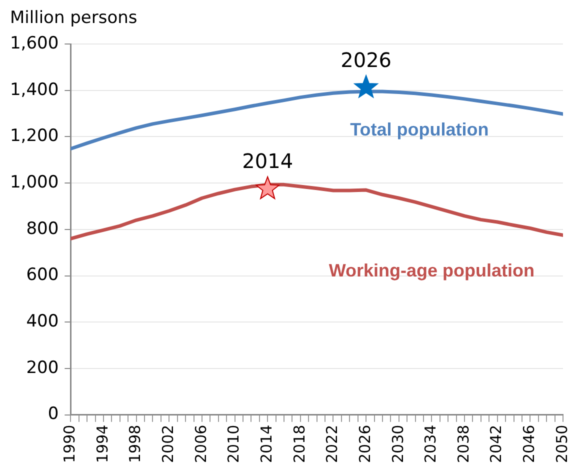  Describe the element at coordinates (332, 444) in the screenshot. I see `x-tick-label: 2022` at that location.